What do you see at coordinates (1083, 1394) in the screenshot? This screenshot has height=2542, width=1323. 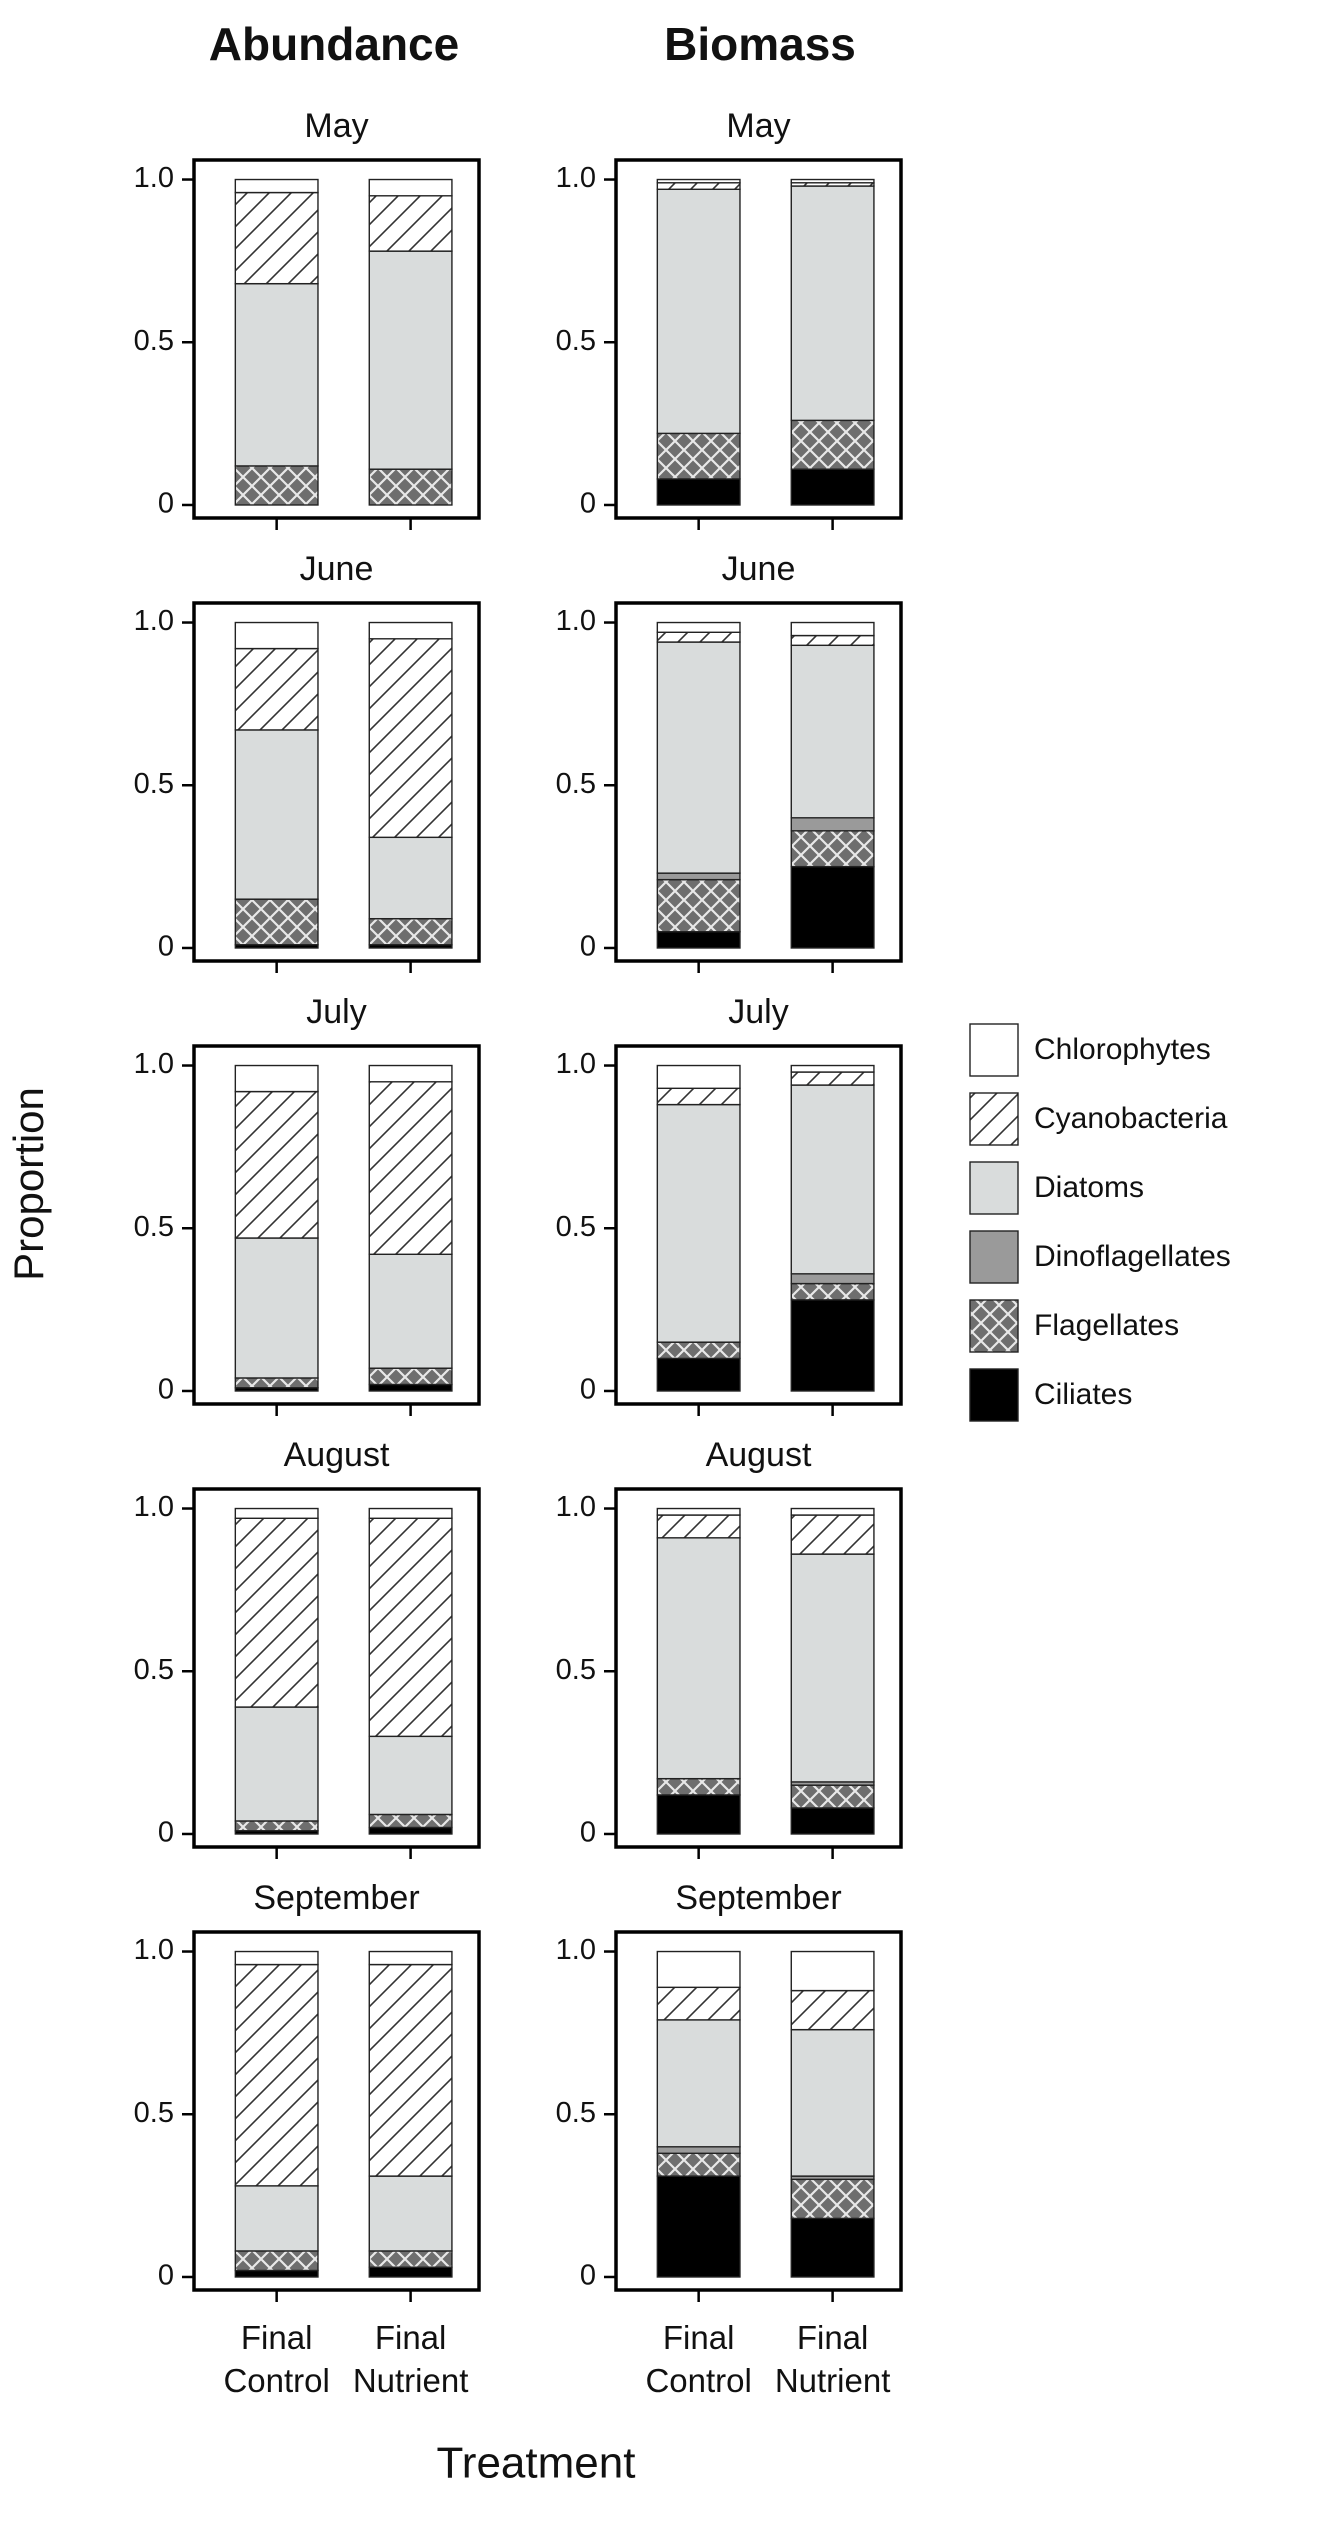 I see `legend-label: Ciliates` at bounding box center [1083, 1394].